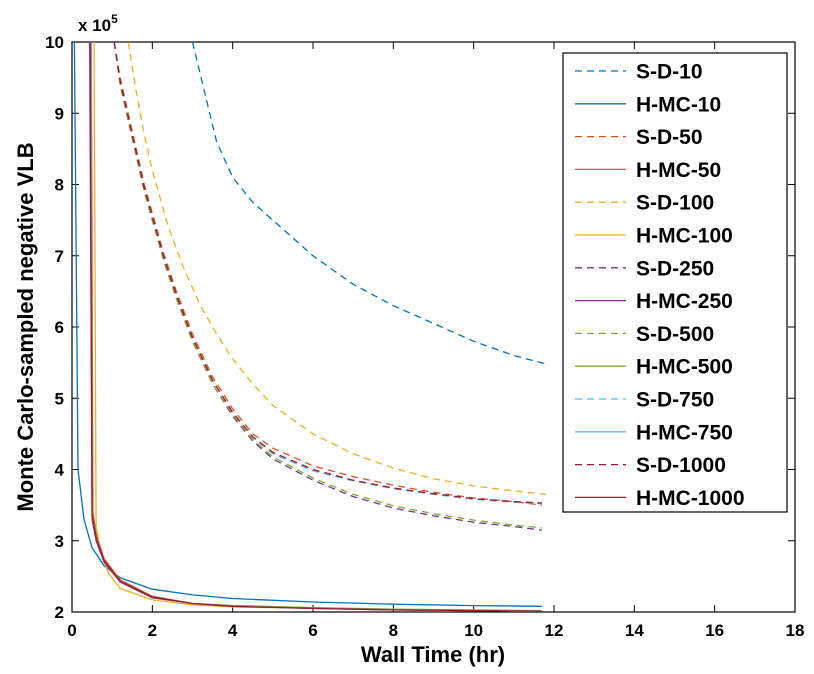  Describe the element at coordinates (554, 630) in the screenshot. I see `x-tick-label: 12` at that location.